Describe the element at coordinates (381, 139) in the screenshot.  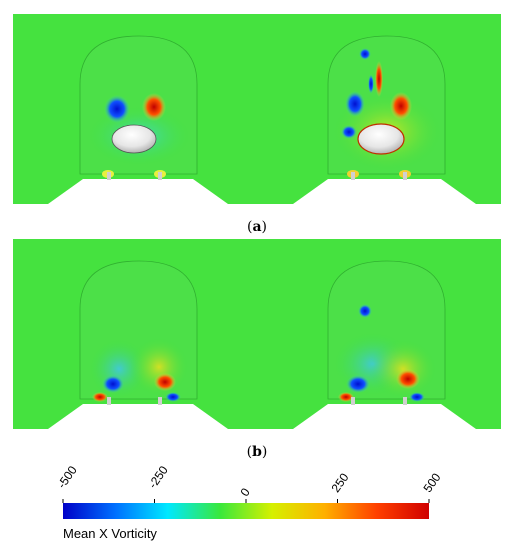
I see `wheel-a-right` at that location.